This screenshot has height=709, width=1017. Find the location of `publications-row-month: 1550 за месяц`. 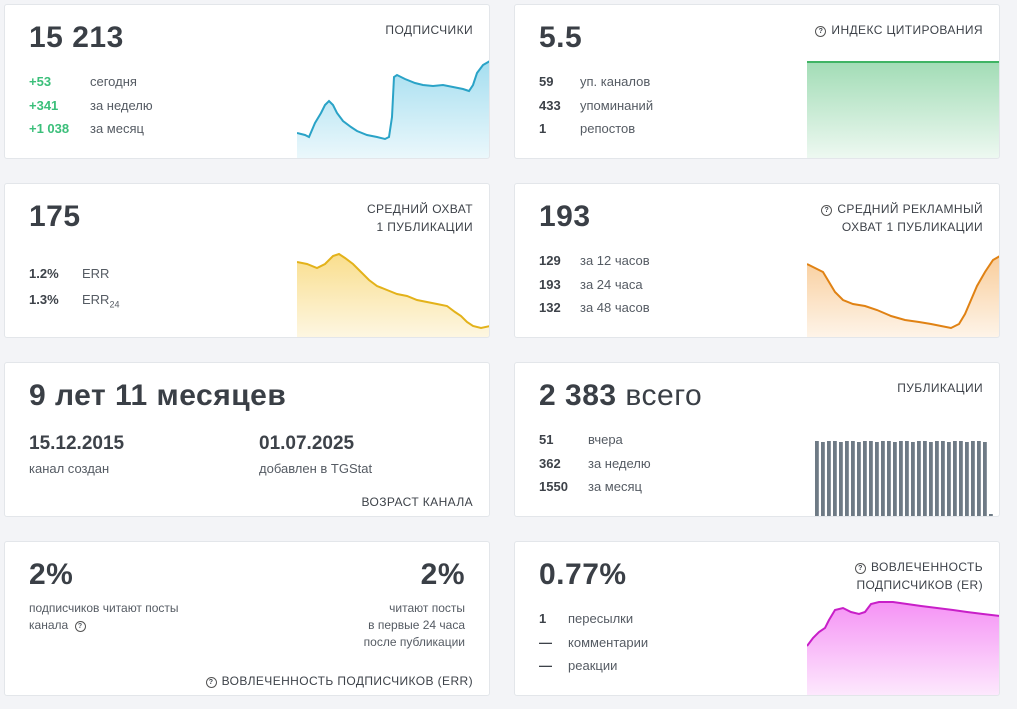

publications-row-month: 1550 за месяц is located at coordinates (590, 486).